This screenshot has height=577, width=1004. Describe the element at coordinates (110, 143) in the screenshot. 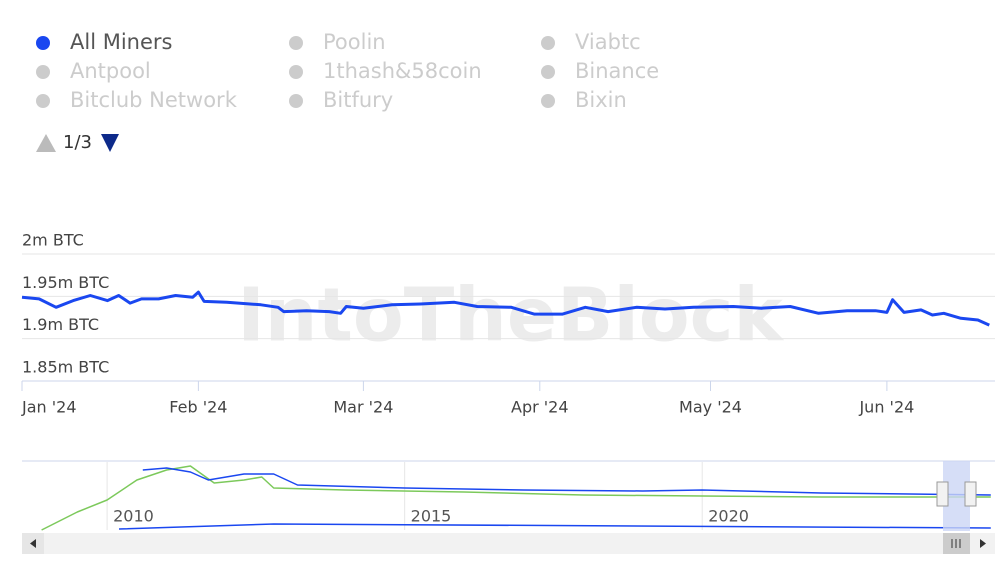

I see `legend-page-down` at that location.